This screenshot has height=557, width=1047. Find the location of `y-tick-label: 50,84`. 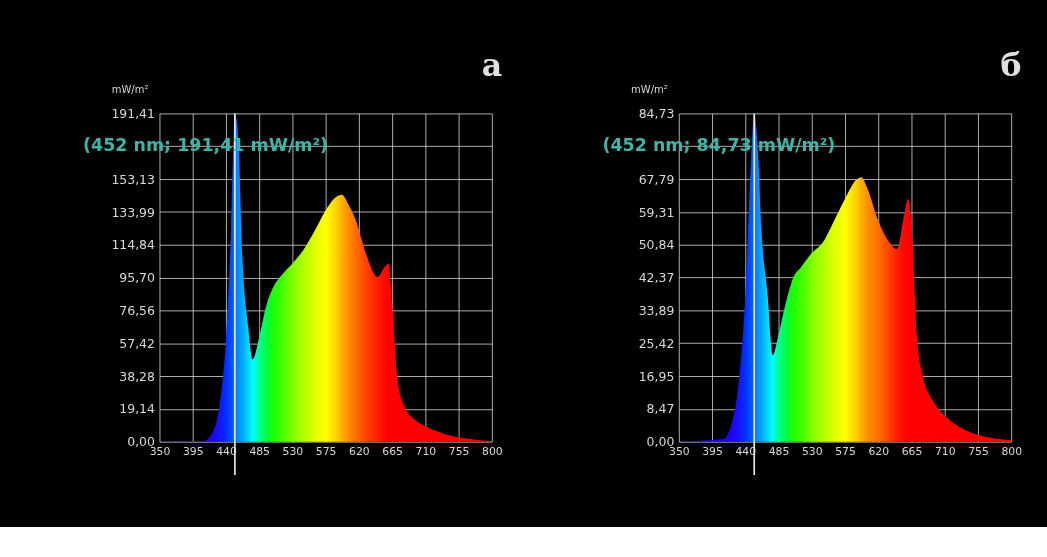

y-tick-label: 50,84 is located at coordinates (656, 245).